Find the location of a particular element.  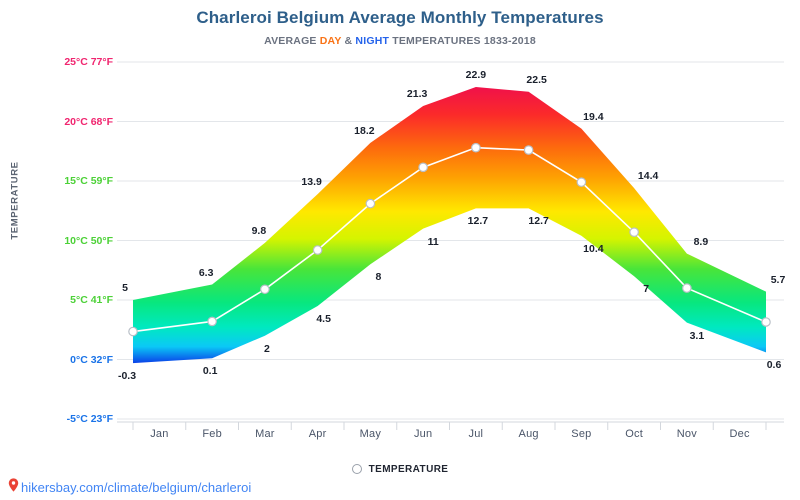

source-url: hikersbay.com/climate/belgium/charleroi is located at coordinates (136, 488).